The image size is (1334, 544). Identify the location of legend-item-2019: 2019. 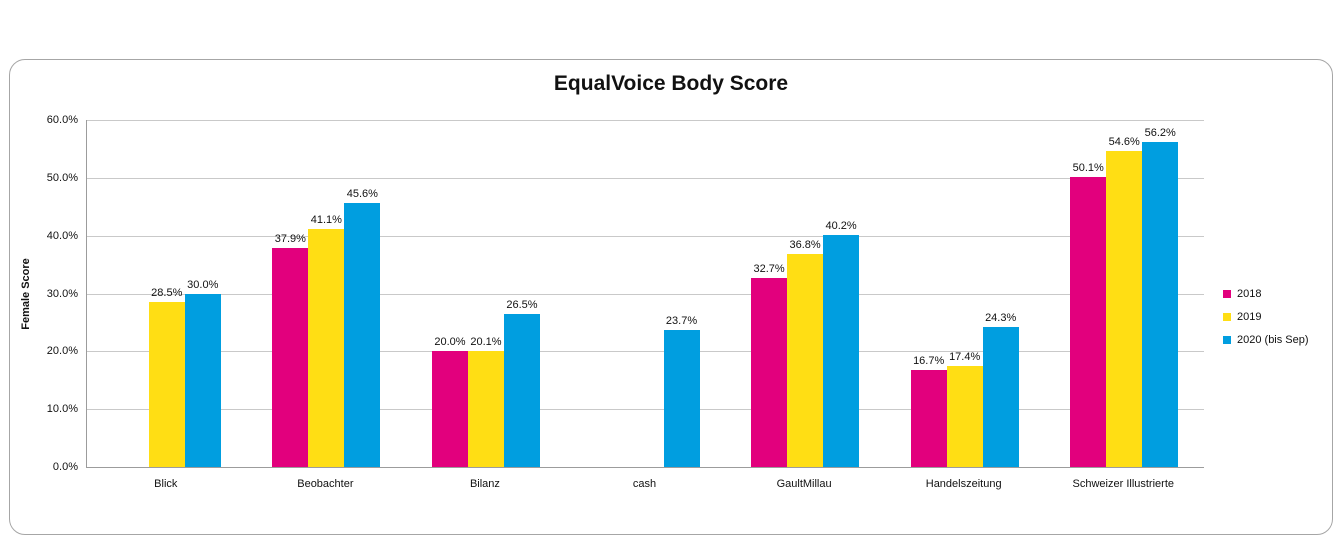
(1266, 317).